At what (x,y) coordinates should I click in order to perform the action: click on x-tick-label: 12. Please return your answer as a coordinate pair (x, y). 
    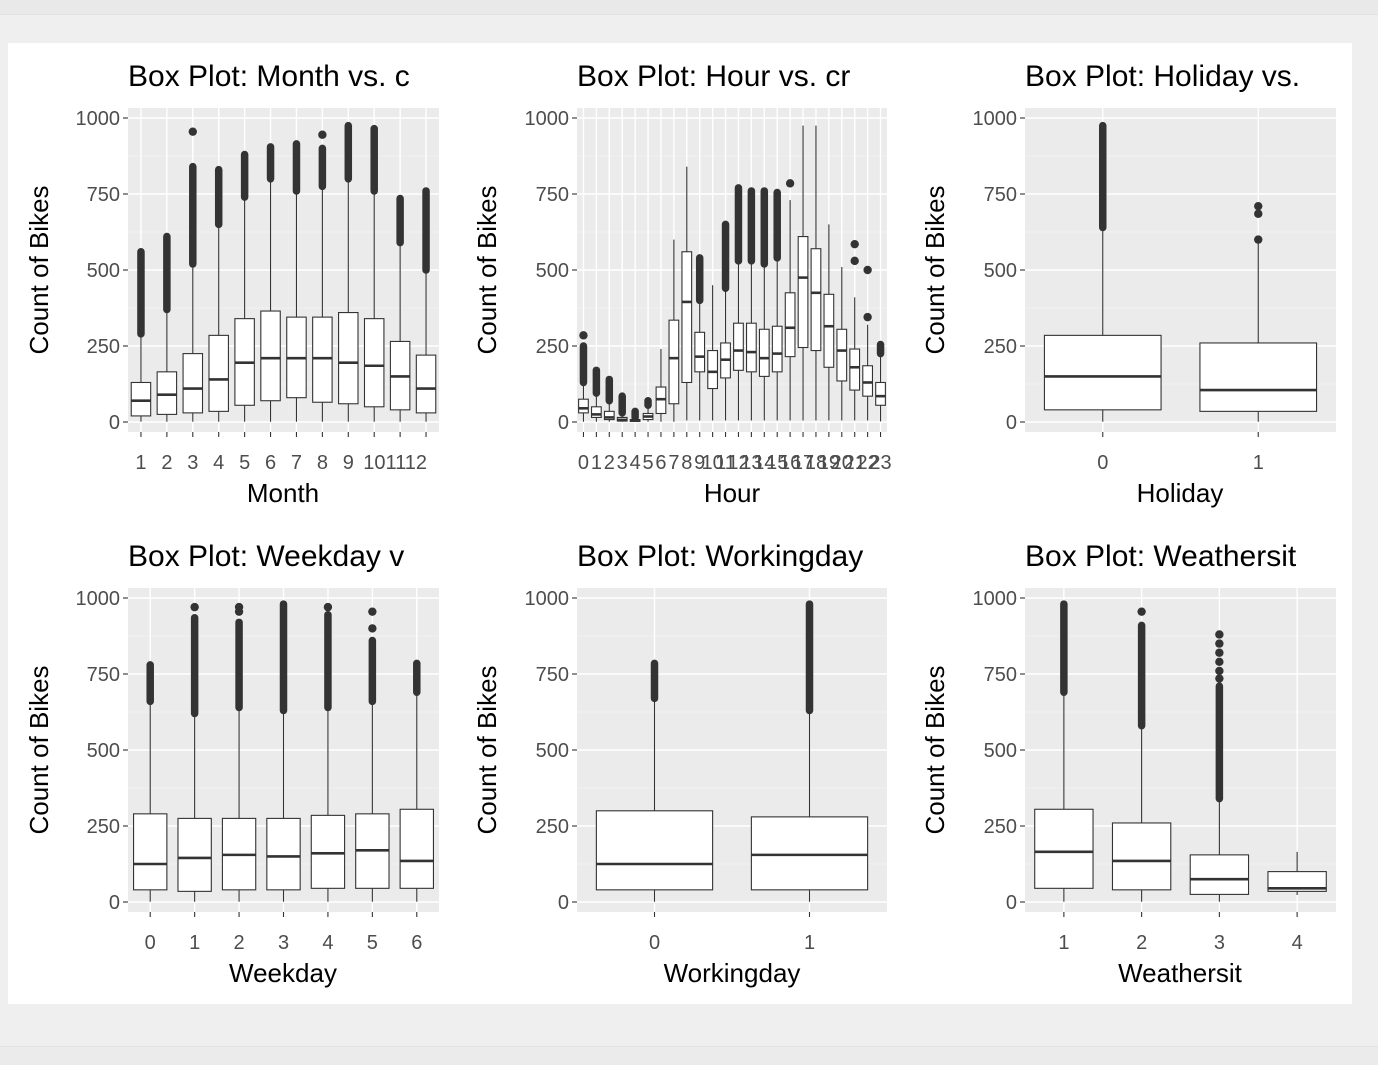
    Looking at the image, I should click on (738, 463).